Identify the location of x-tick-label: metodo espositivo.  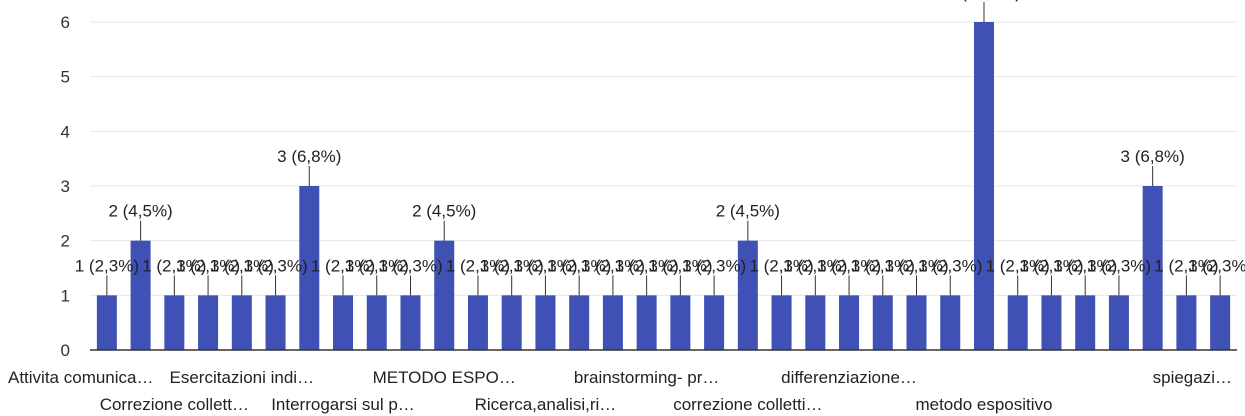
(983, 404).